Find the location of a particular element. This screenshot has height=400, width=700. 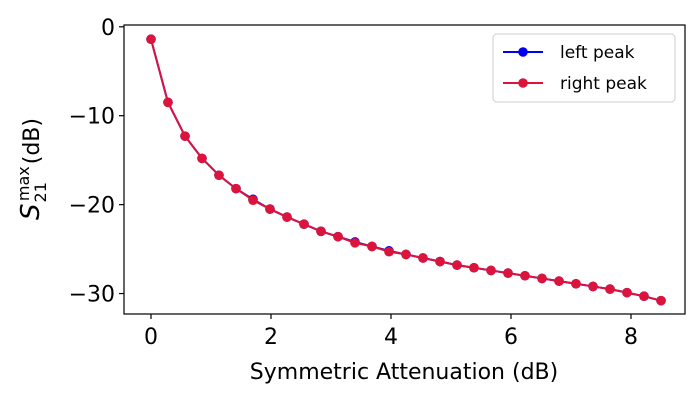

legend-entry-right-peak: right peak is located at coordinates (575, 84).